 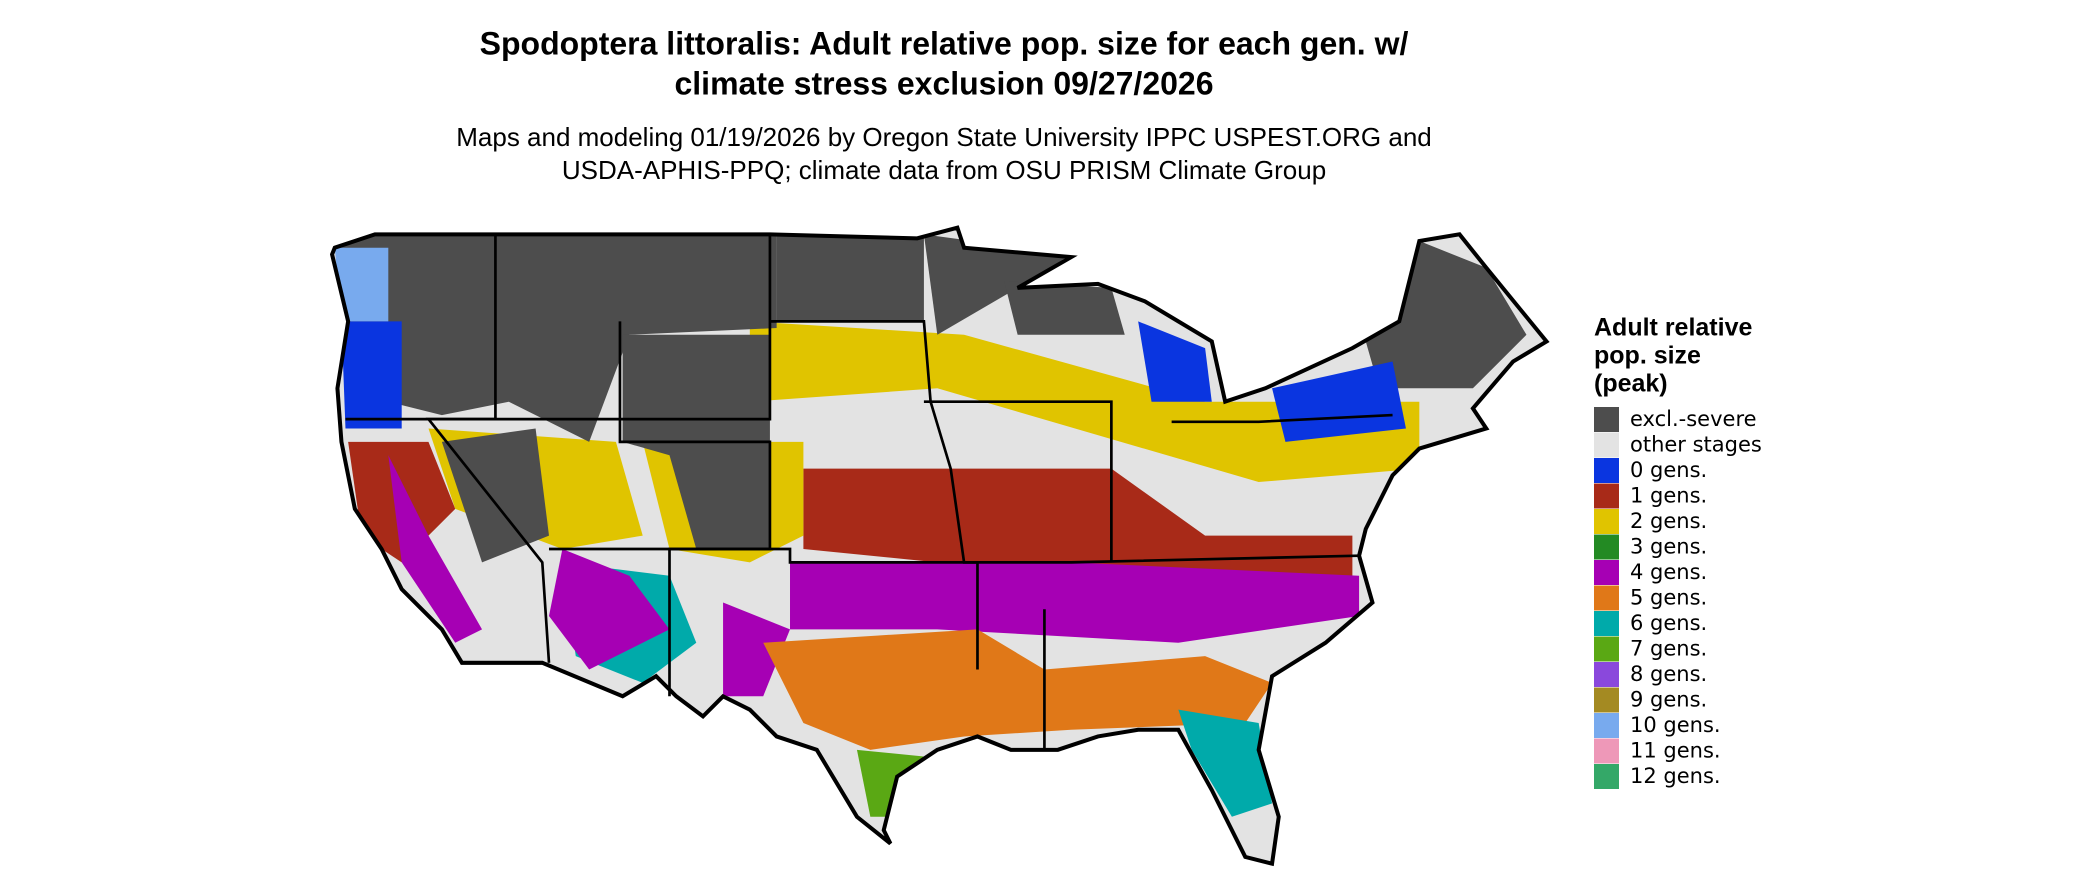 What do you see at coordinates (1668, 470) in the screenshot?
I see `legend-label: 0 gens.` at bounding box center [1668, 470].